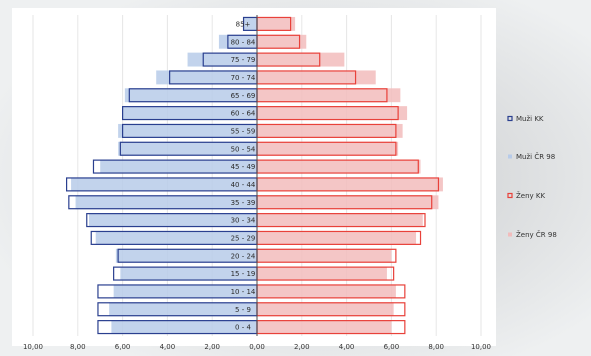 The width and height of the screenshot is (591, 356). Describe the element at coordinates (530, 195) in the screenshot. I see `legend-label: Ženy KK` at that location.